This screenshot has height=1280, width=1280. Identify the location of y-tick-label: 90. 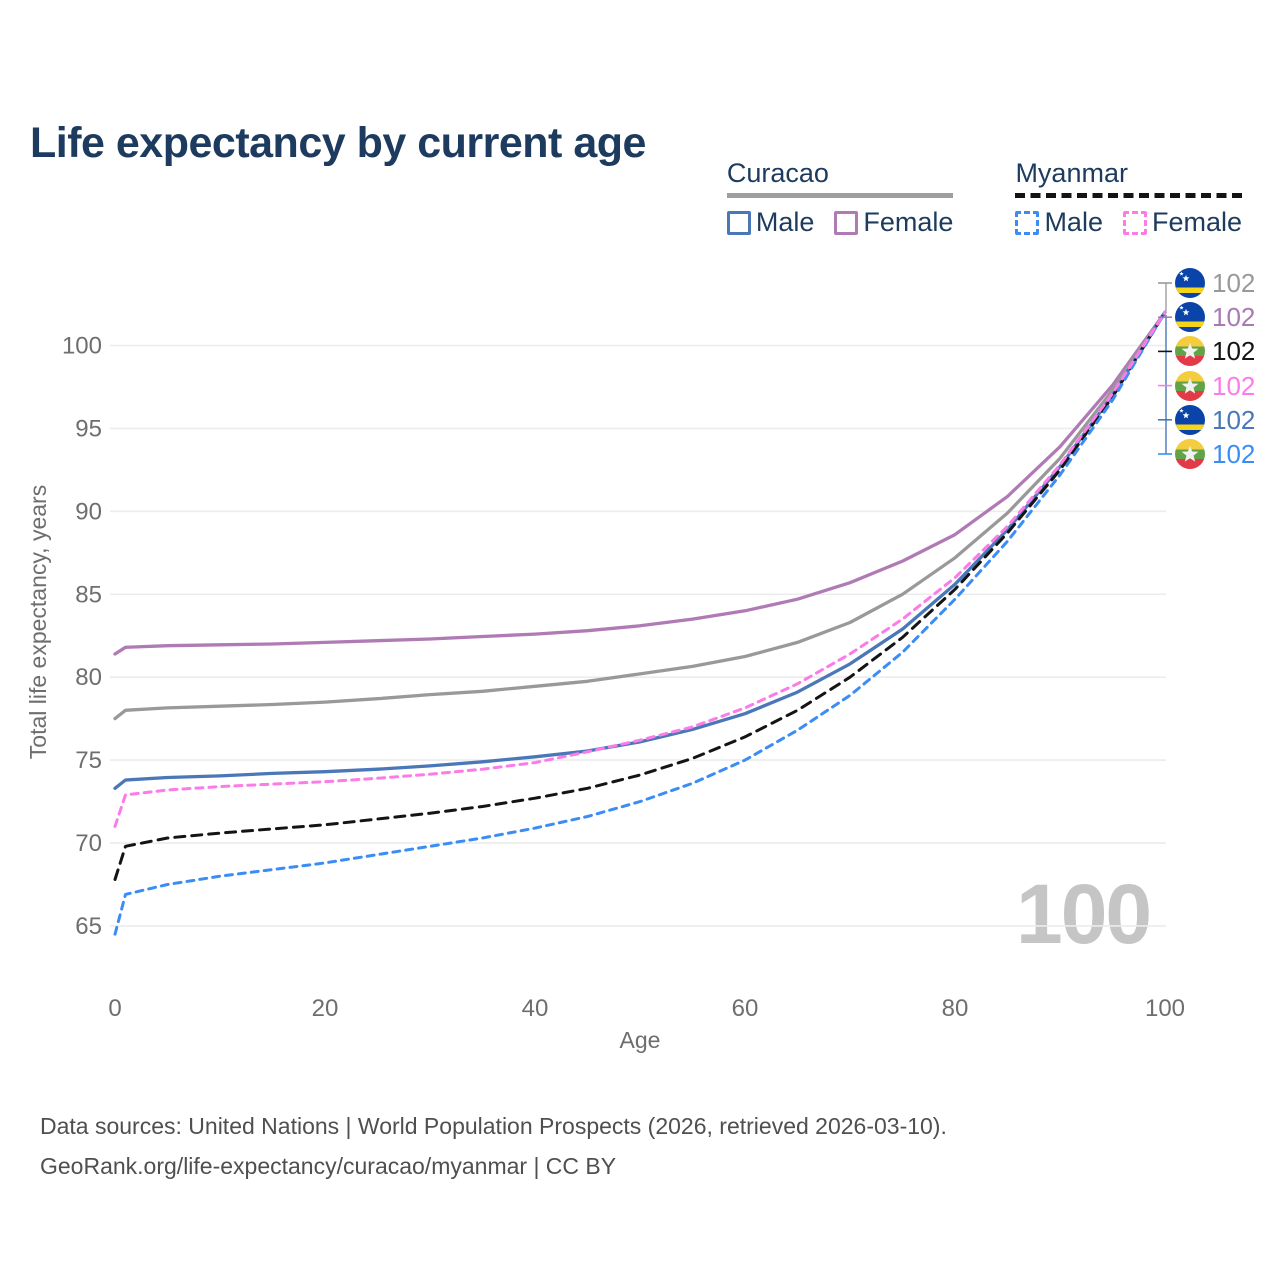
(88, 511).